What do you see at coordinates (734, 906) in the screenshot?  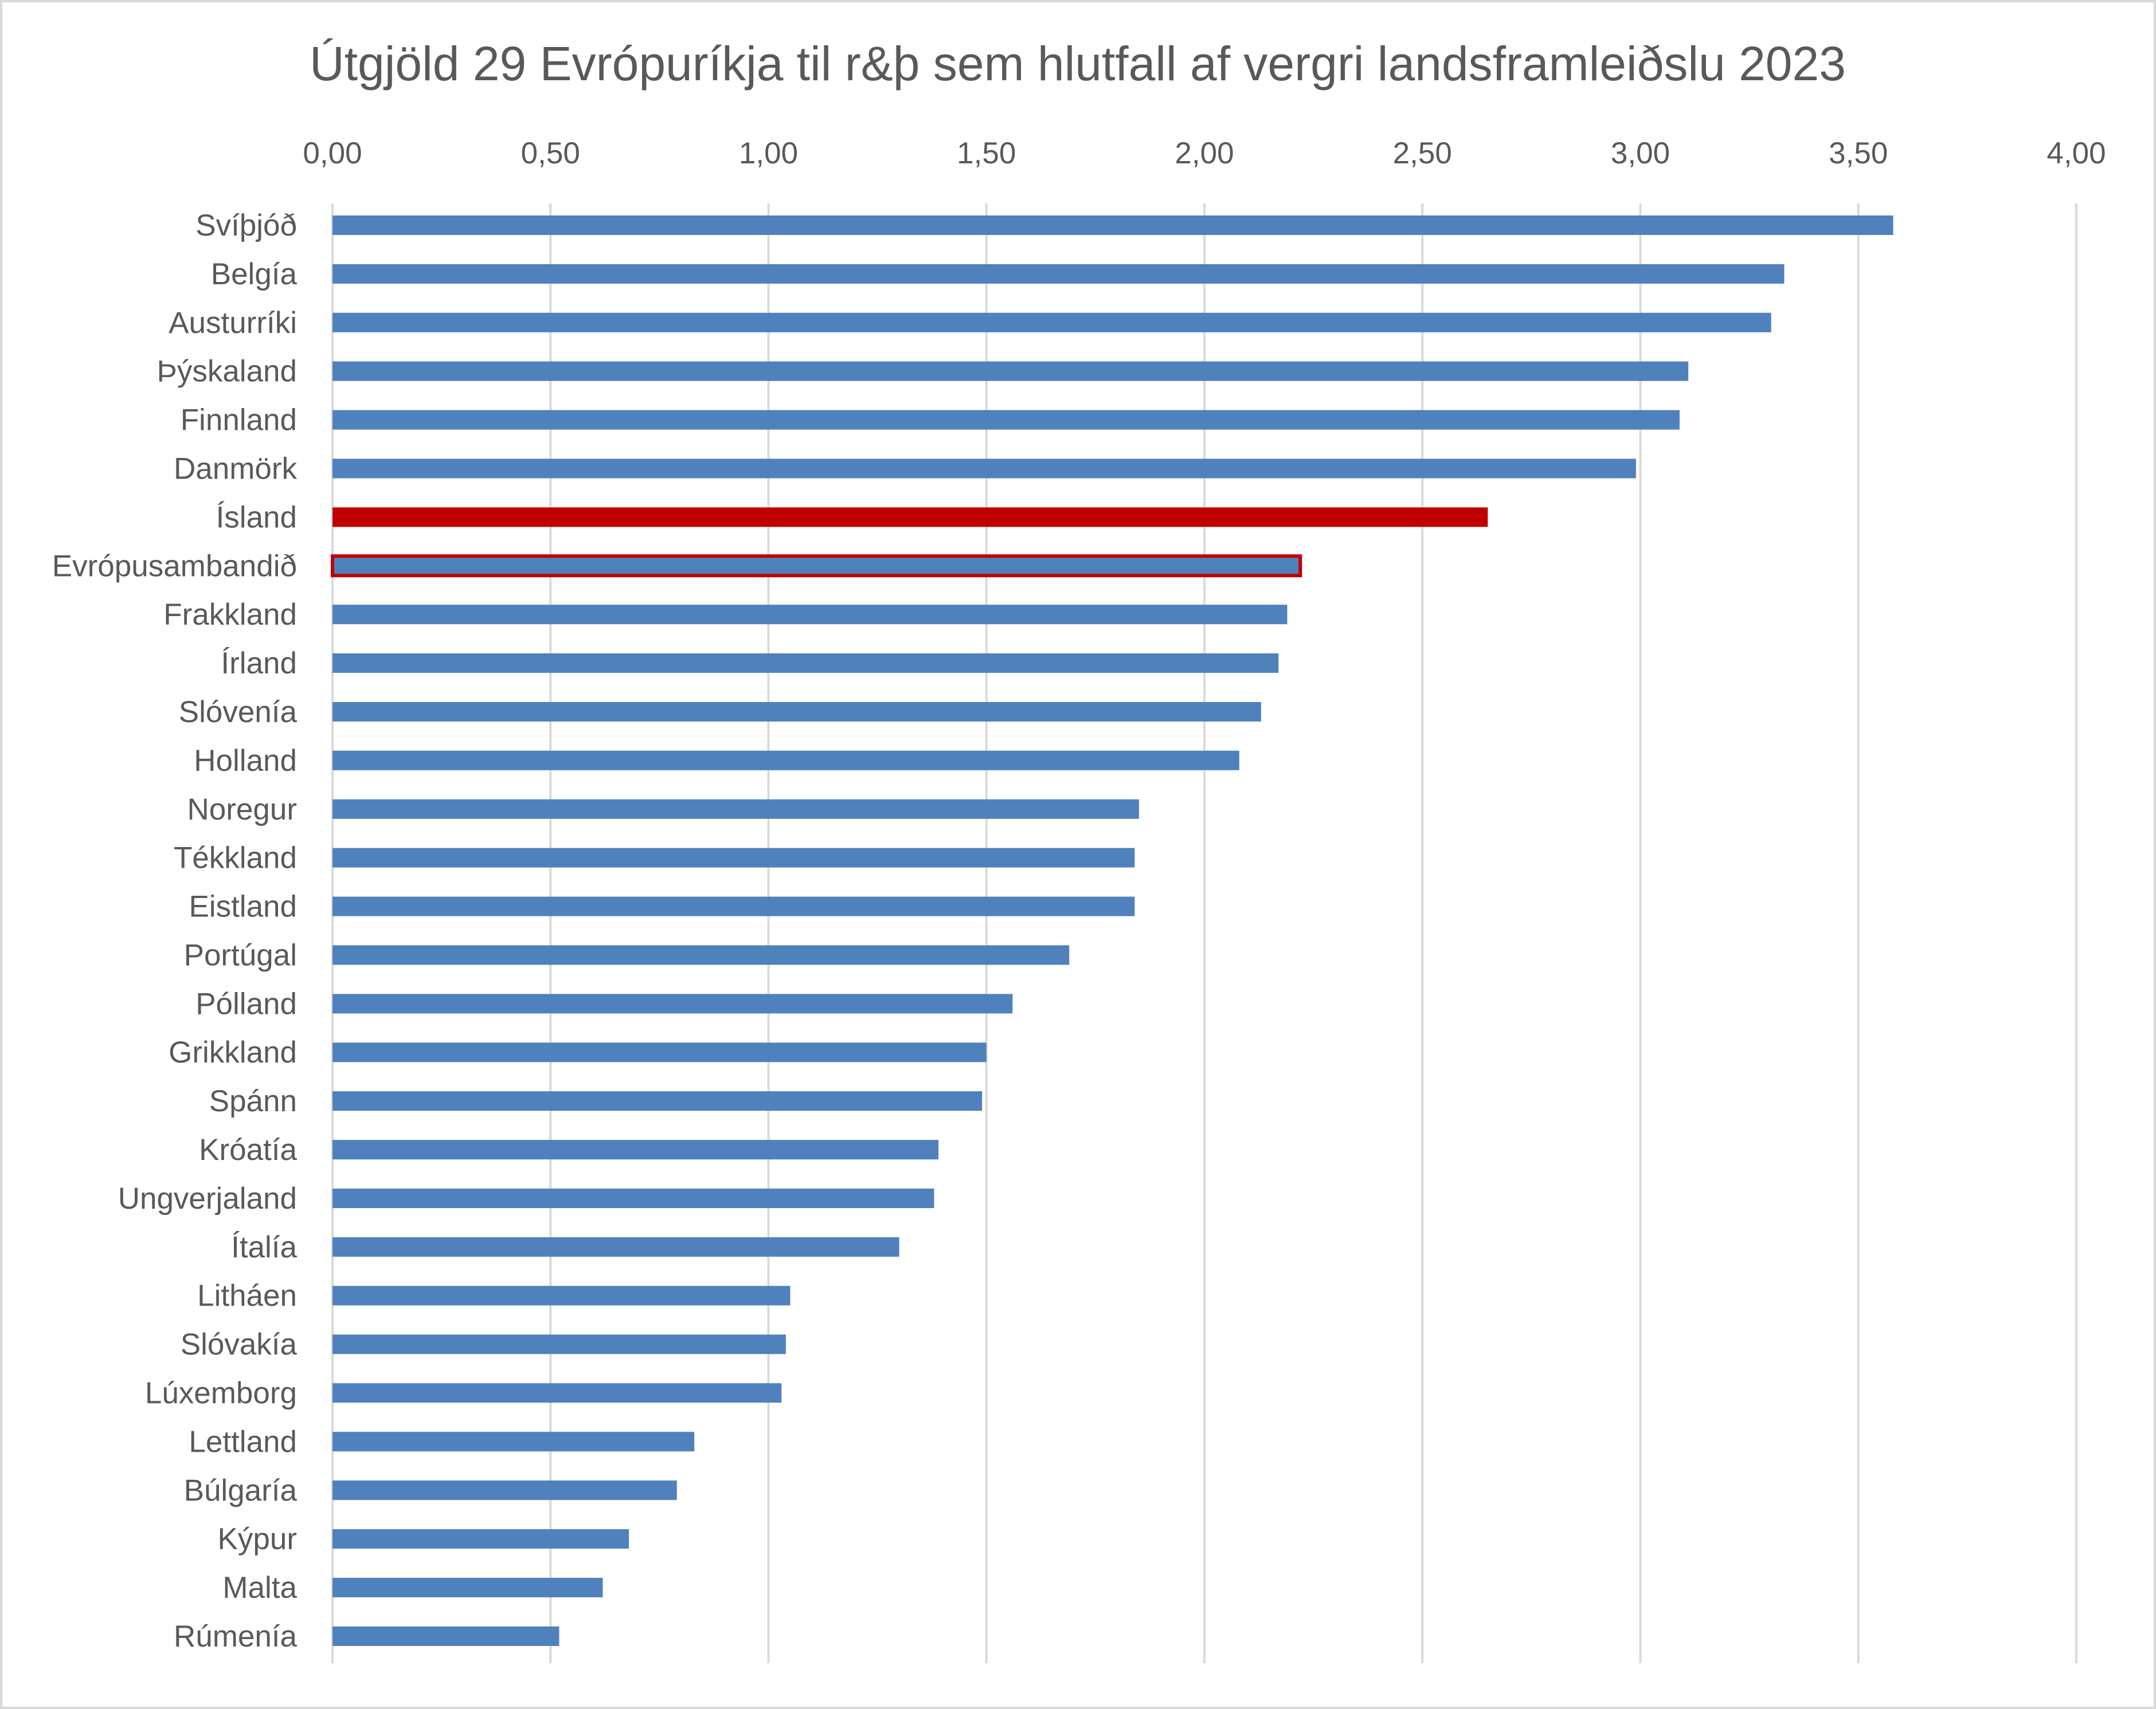 I see `bar-Eistland` at bounding box center [734, 906].